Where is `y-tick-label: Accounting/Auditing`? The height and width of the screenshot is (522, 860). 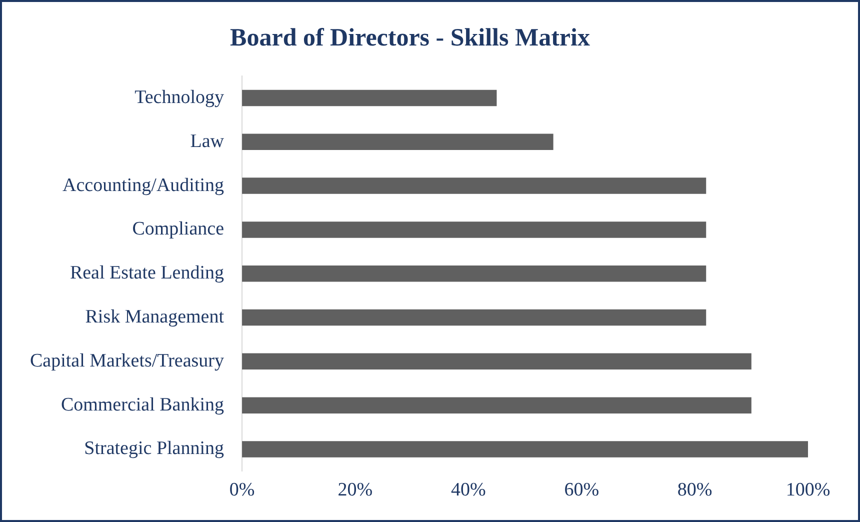
y-tick-label: Accounting/Auditing is located at coordinates (143, 185).